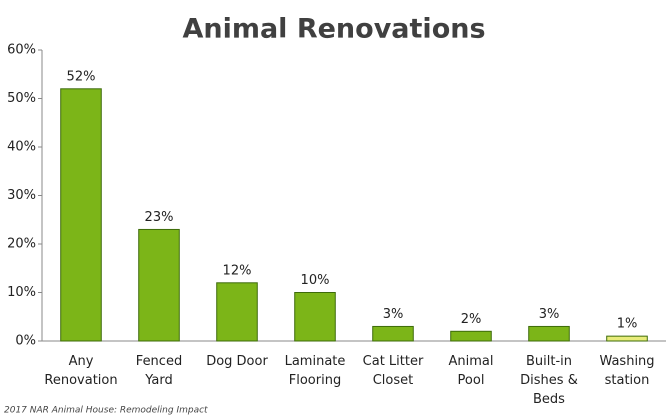  What do you see at coordinates (333, 29) in the screenshot?
I see `chart-title: Animal Renovations` at bounding box center [333, 29].